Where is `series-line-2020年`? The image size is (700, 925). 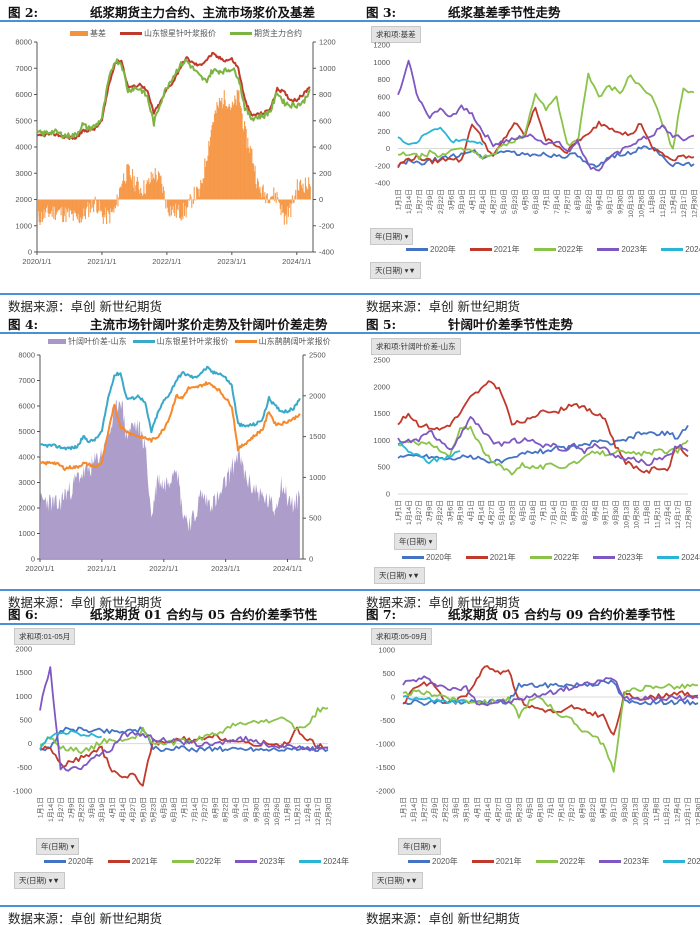
series-line-2020年 is located at coordinates (184, 739).